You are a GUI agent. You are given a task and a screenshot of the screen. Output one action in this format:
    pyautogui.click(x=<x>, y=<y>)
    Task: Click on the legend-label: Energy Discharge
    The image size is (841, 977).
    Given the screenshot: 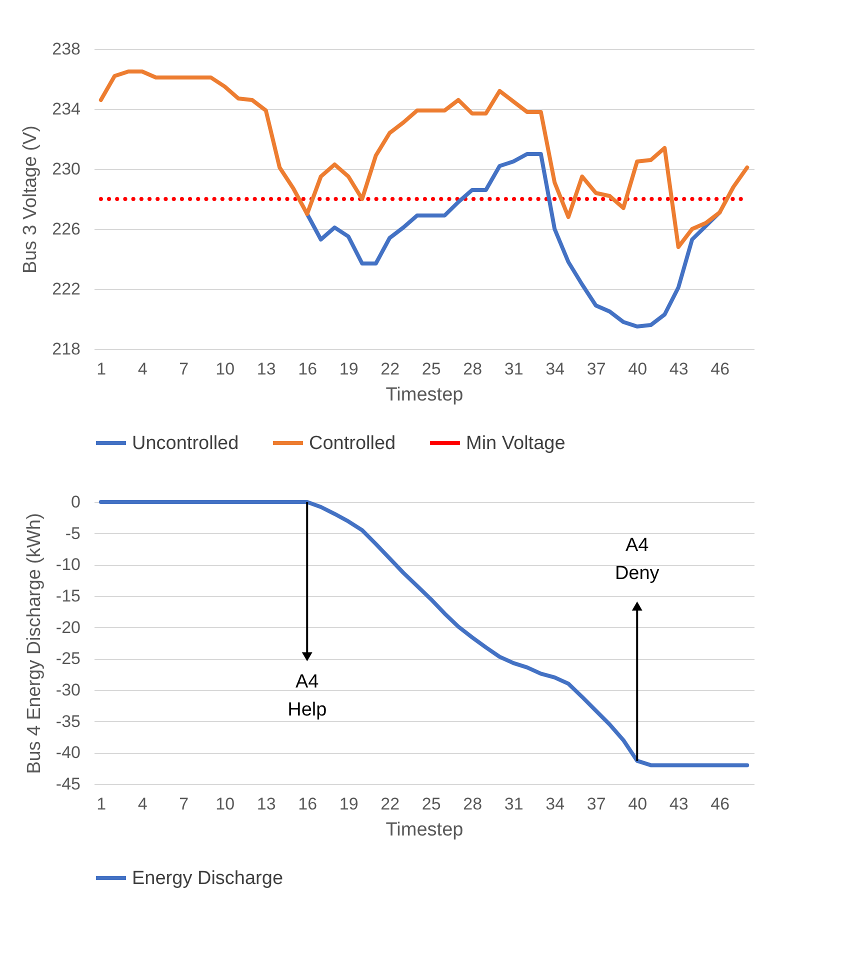 What is the action you would take?
    pyautogui.click(x=208, y=878)
    